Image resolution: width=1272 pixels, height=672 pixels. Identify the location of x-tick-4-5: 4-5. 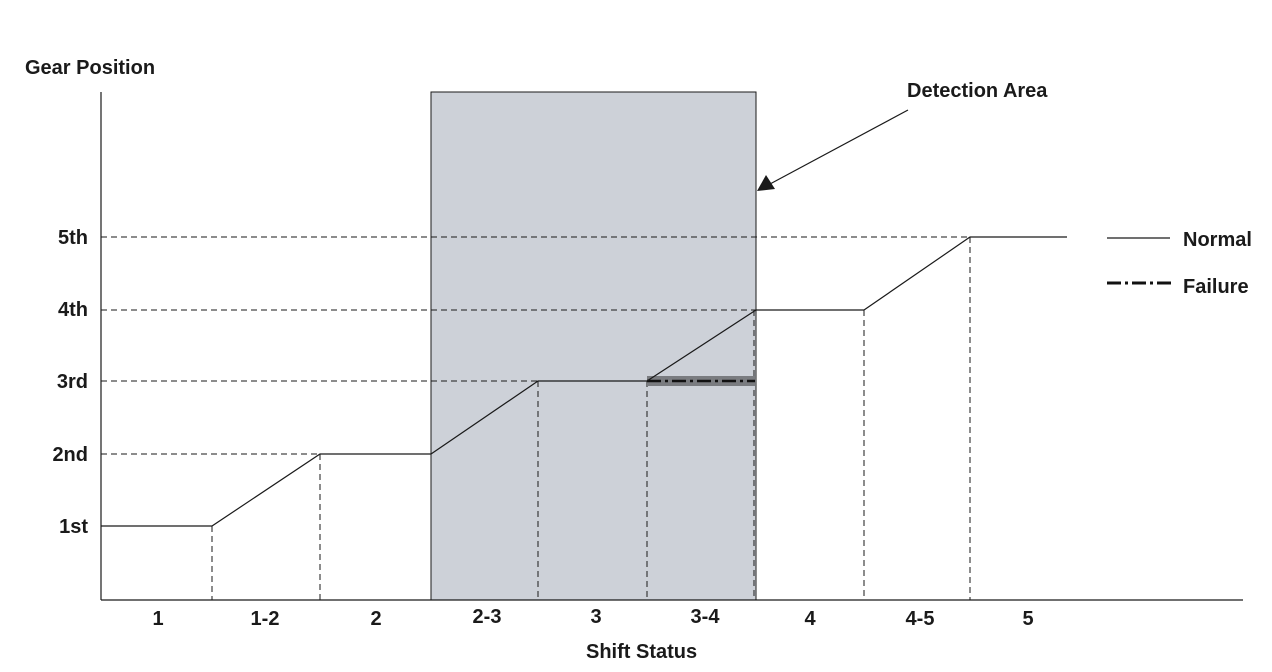
(920, 619).